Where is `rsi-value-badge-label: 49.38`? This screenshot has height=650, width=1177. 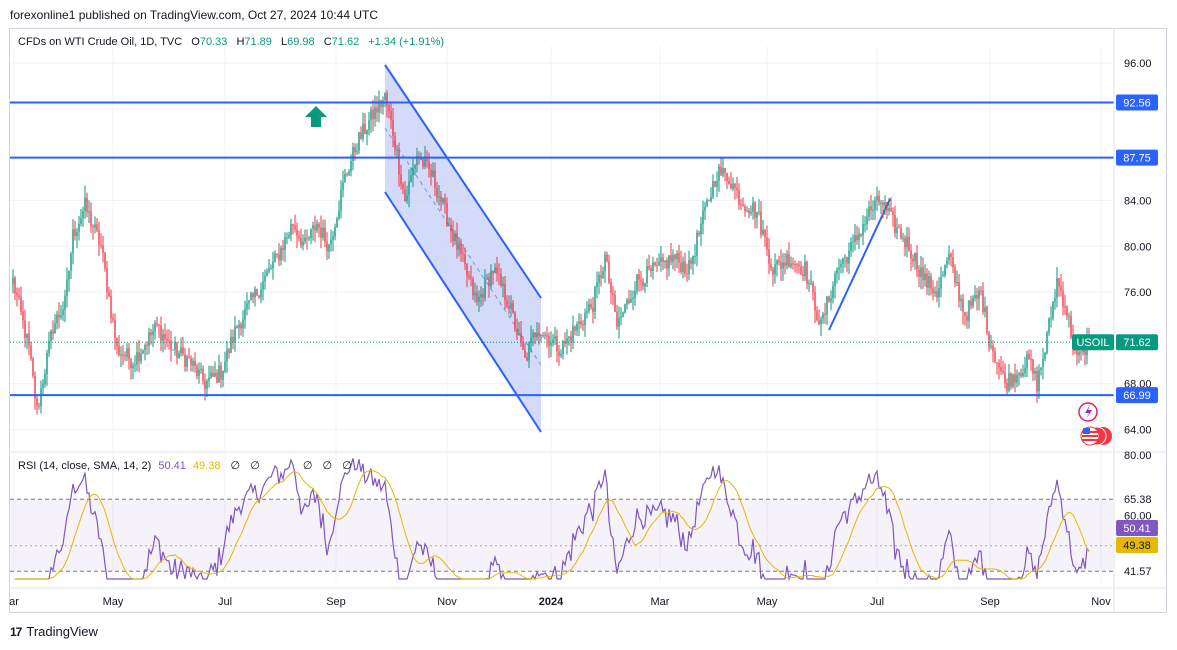
rsi-value-badge-label: 49.38 is located at coordinates (1137, 546).